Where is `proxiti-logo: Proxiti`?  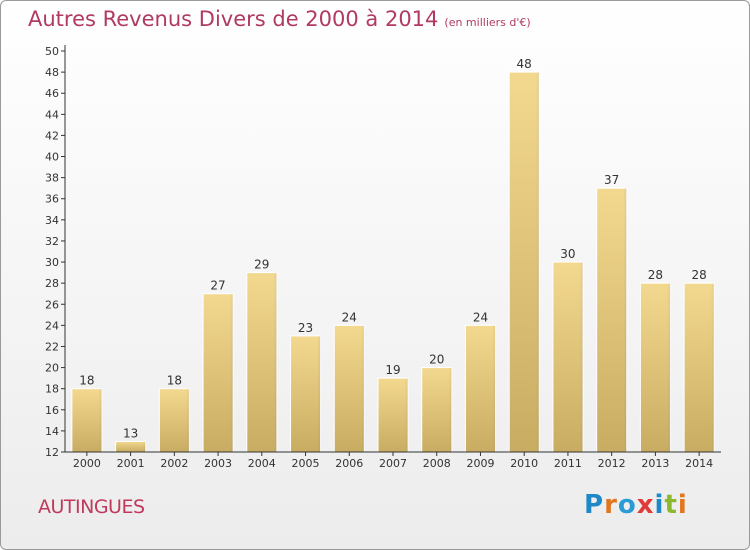
proxiti-logo: Proxiti is located at coordinates (636, 505).